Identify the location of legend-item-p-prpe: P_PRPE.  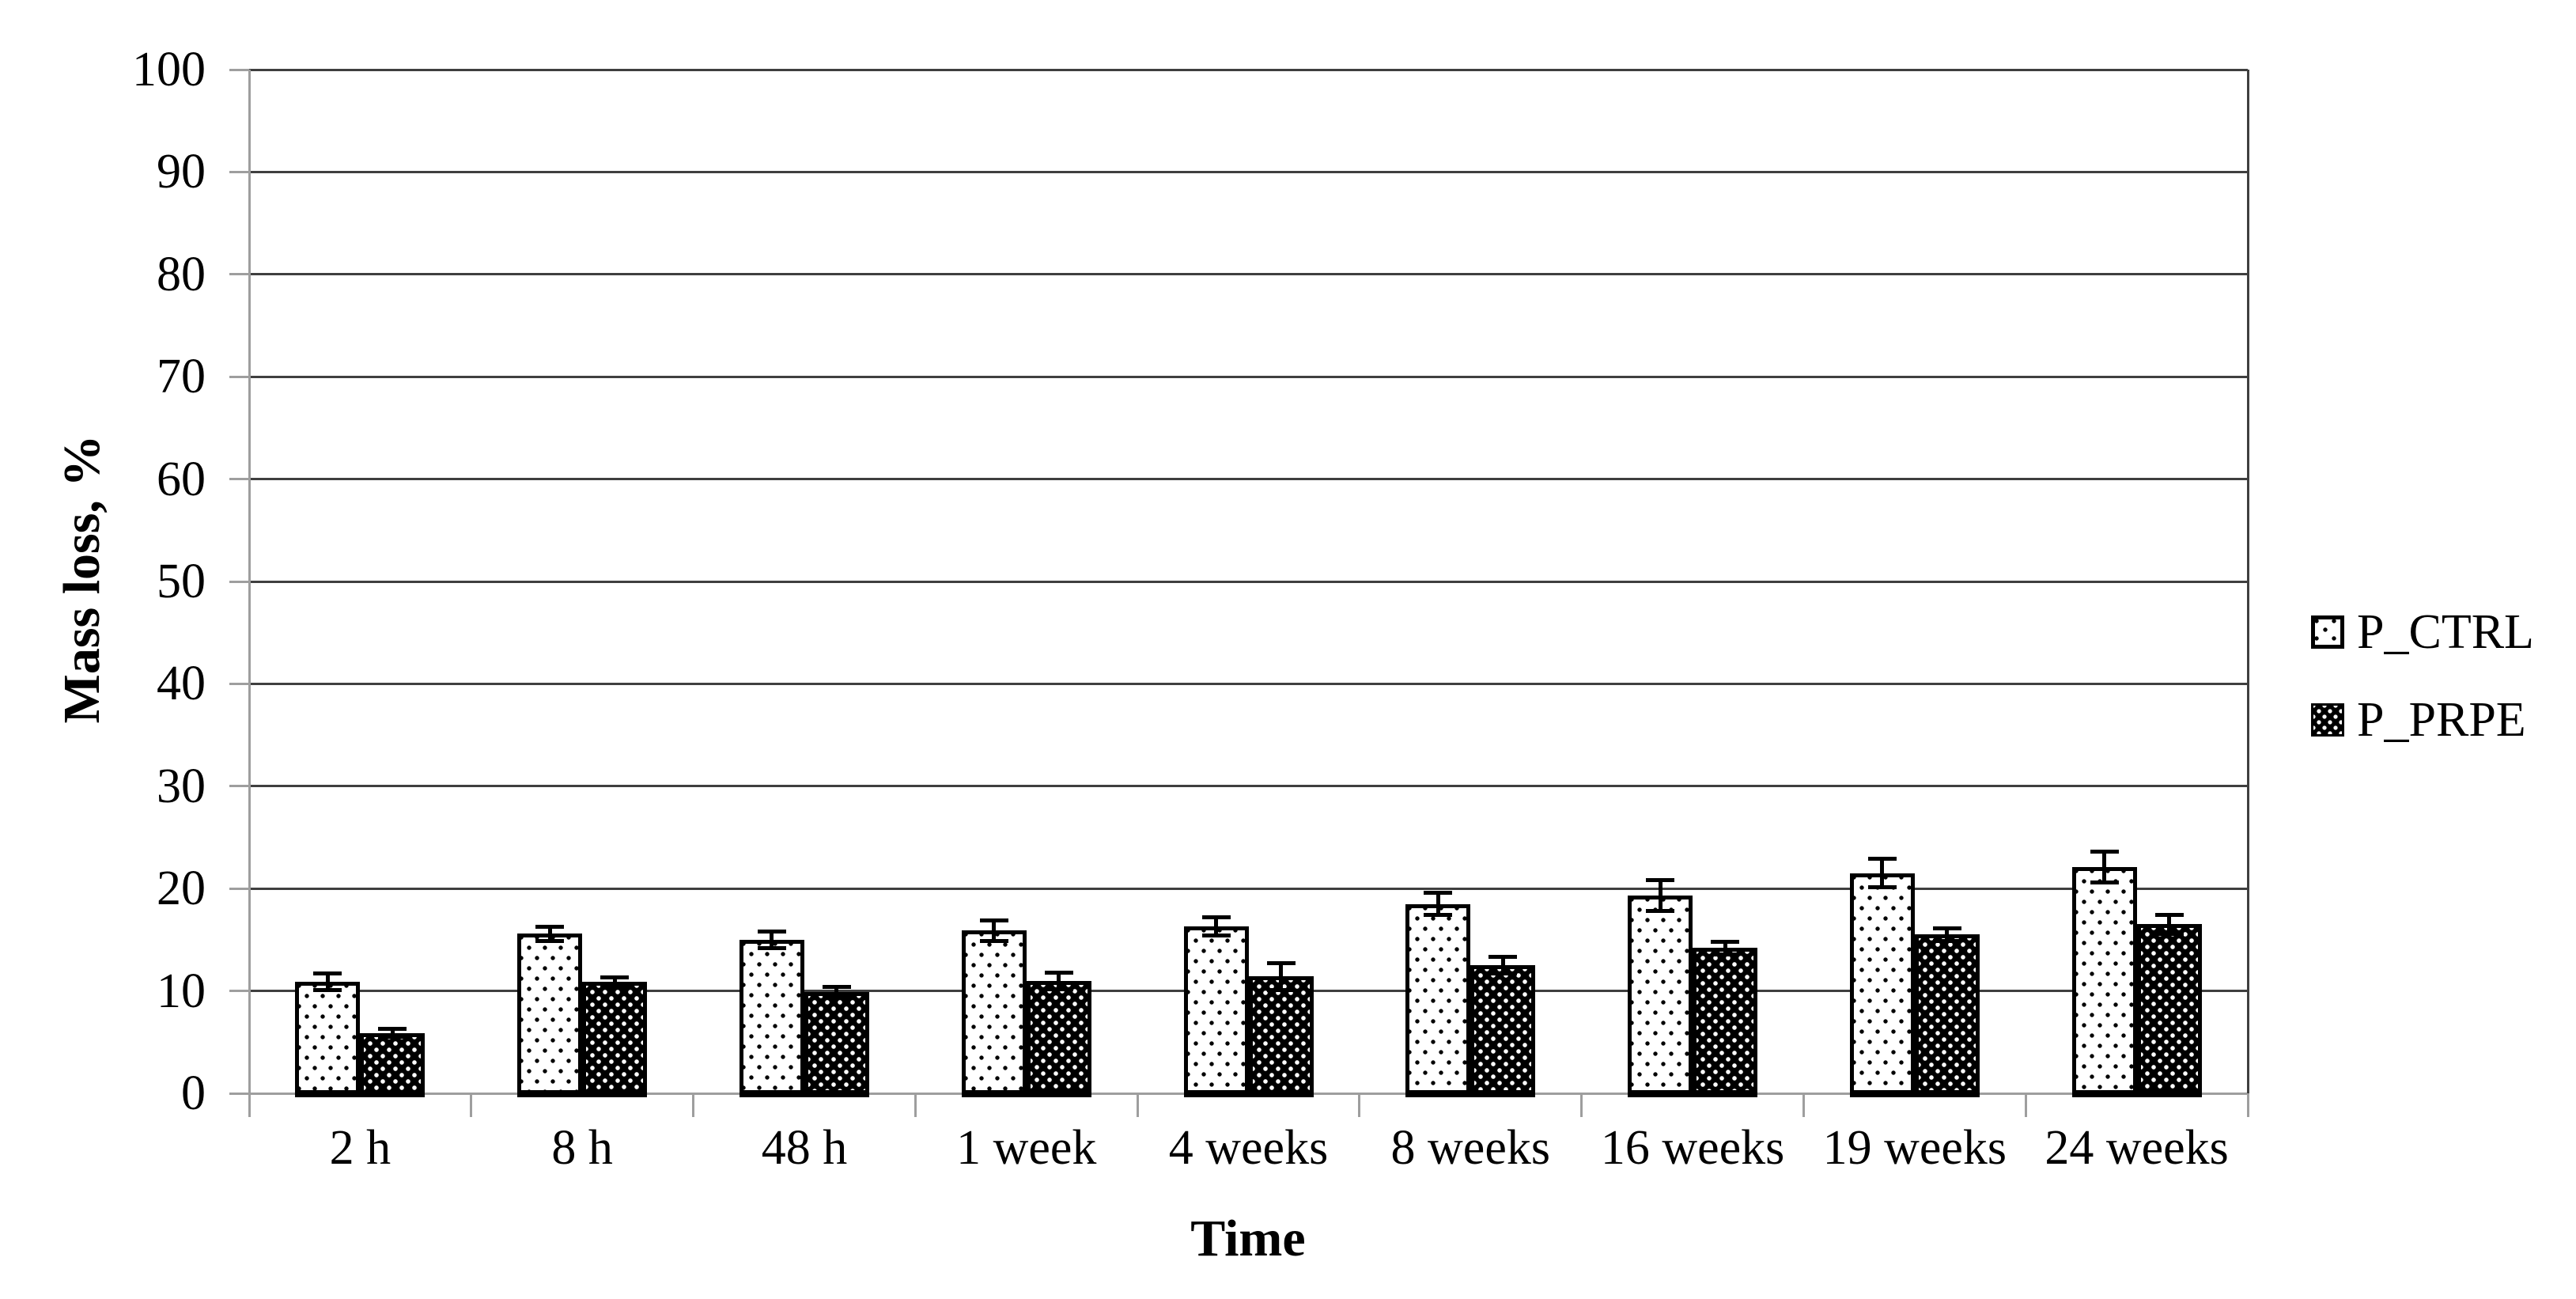
(2418, 720).